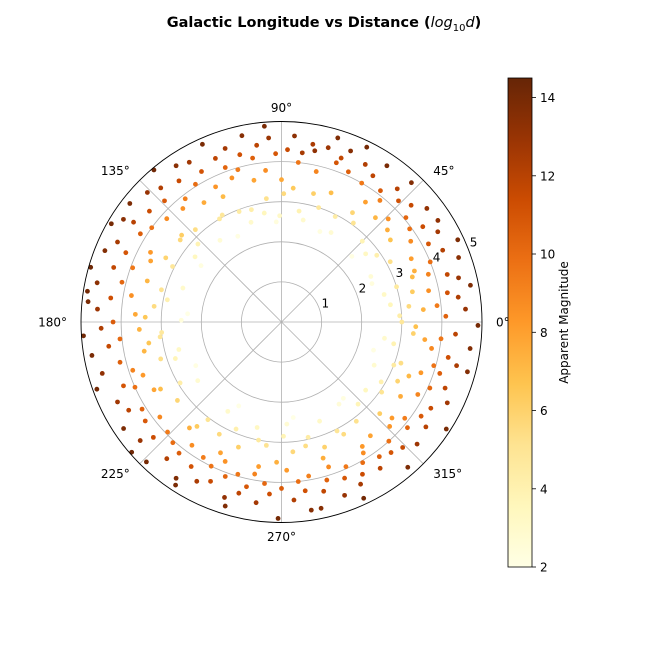 The height and width of the screenshot is (648, 648). I want to click on colorbar-tick-label: 12, so click(547, 176).